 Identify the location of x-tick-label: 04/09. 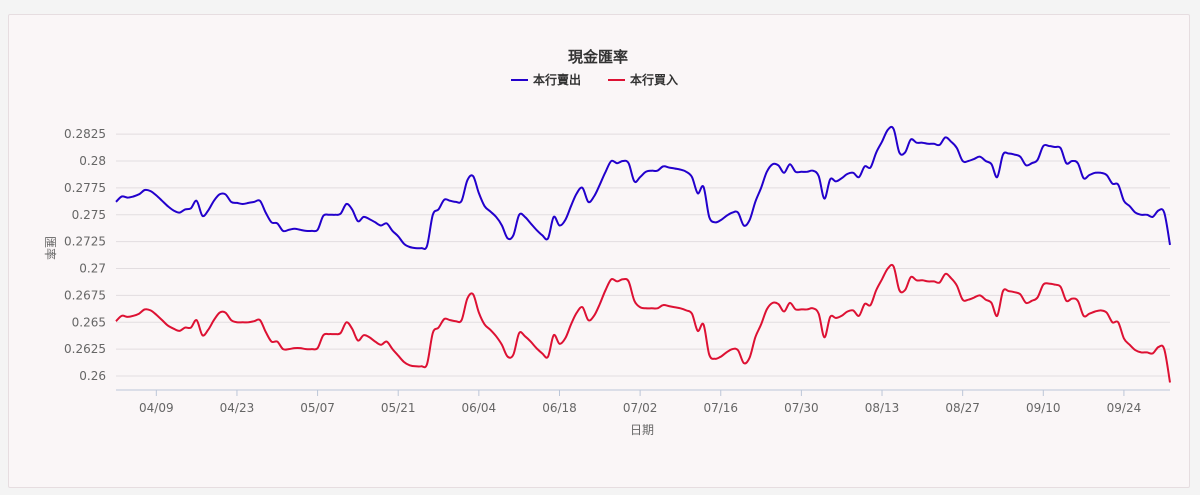
(156, 408).